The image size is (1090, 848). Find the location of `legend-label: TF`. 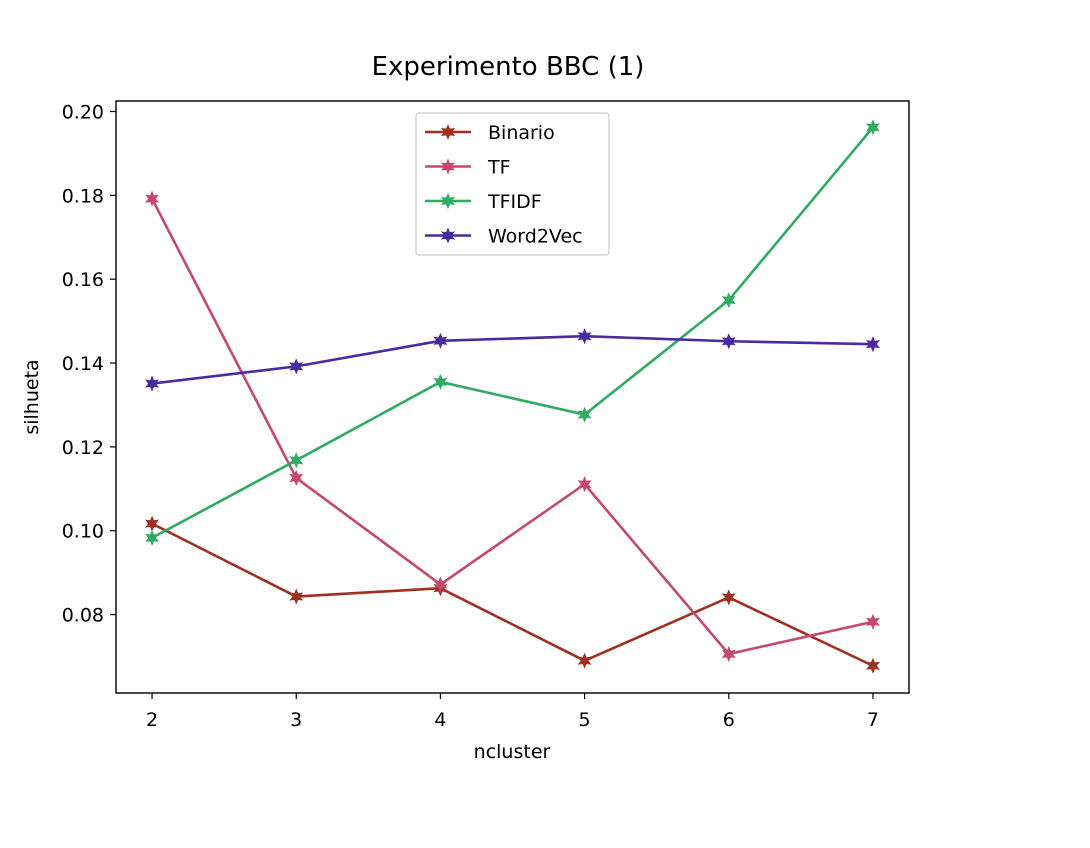

legend-label: TF is located at coordinates (499, 168).